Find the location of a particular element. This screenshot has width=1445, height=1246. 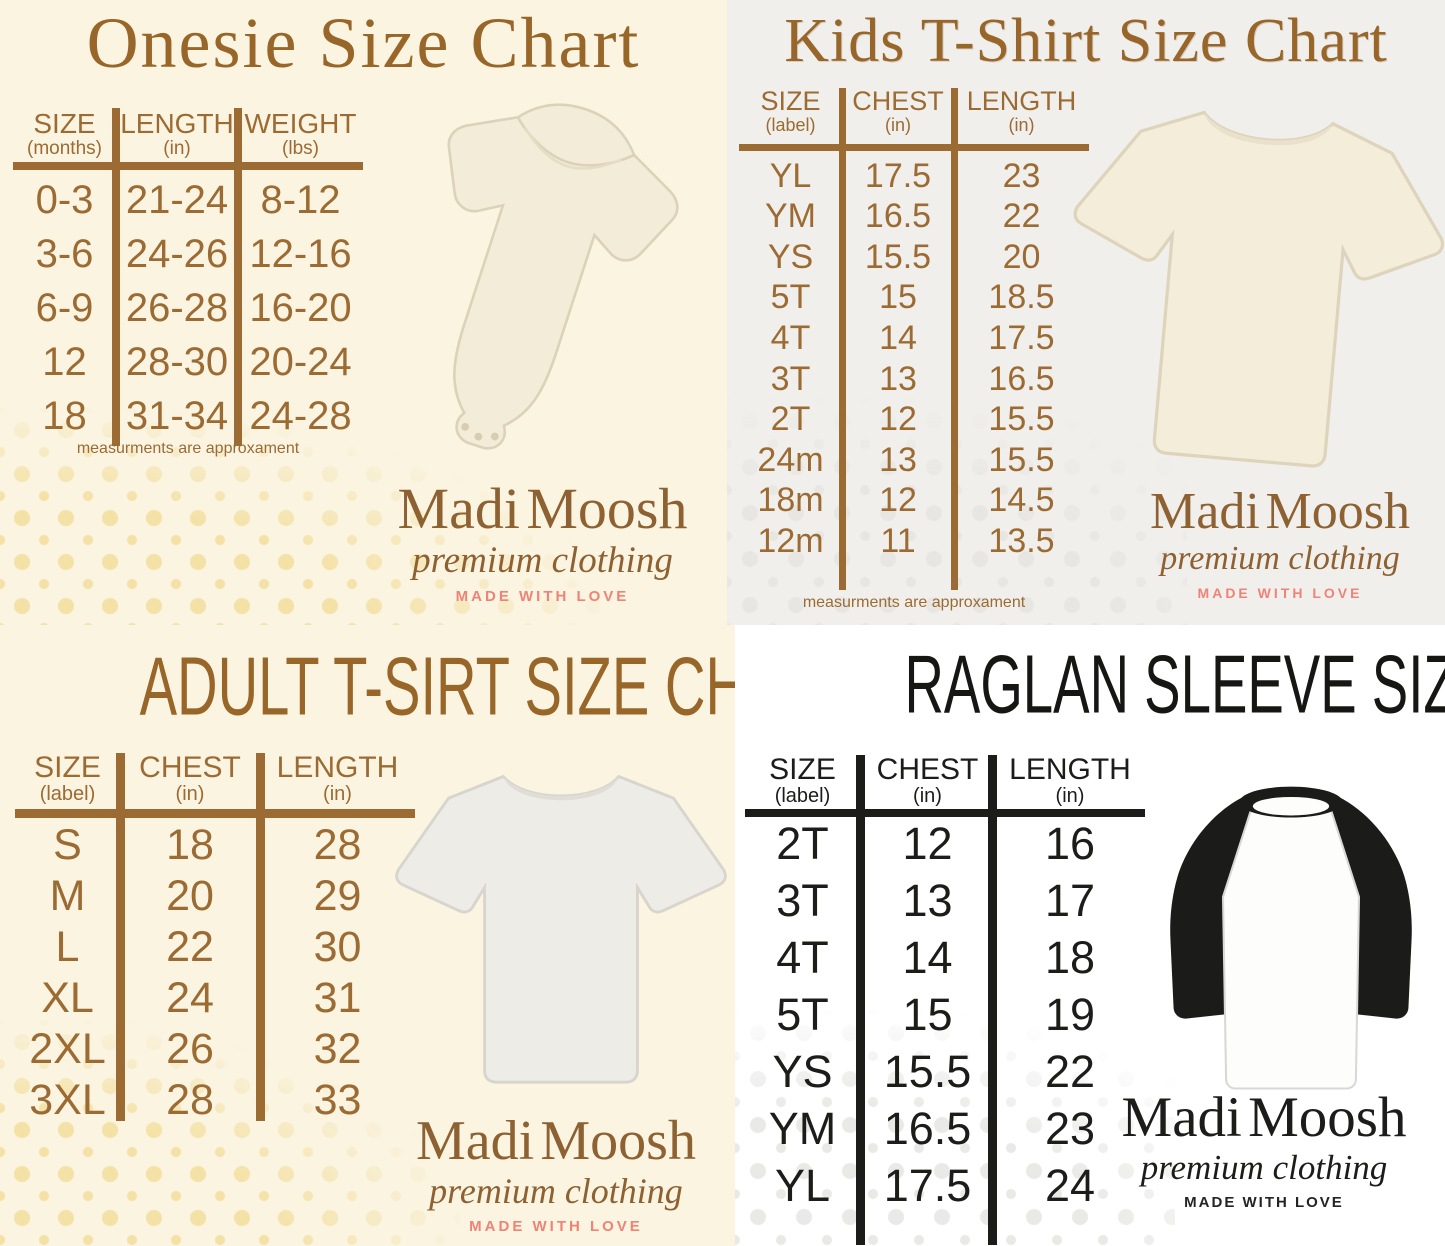

size-cell: 17 is located at coordinates (1070, 901).